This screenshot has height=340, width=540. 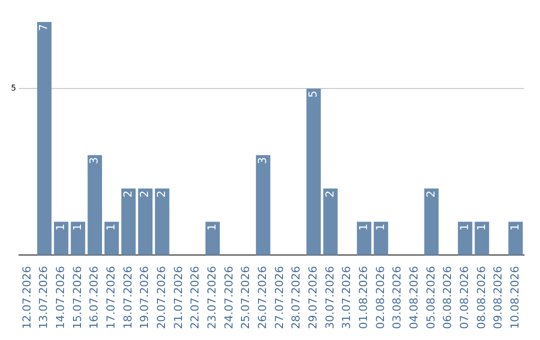 I want to click on data-label: 5, so click(x=313, y=94).